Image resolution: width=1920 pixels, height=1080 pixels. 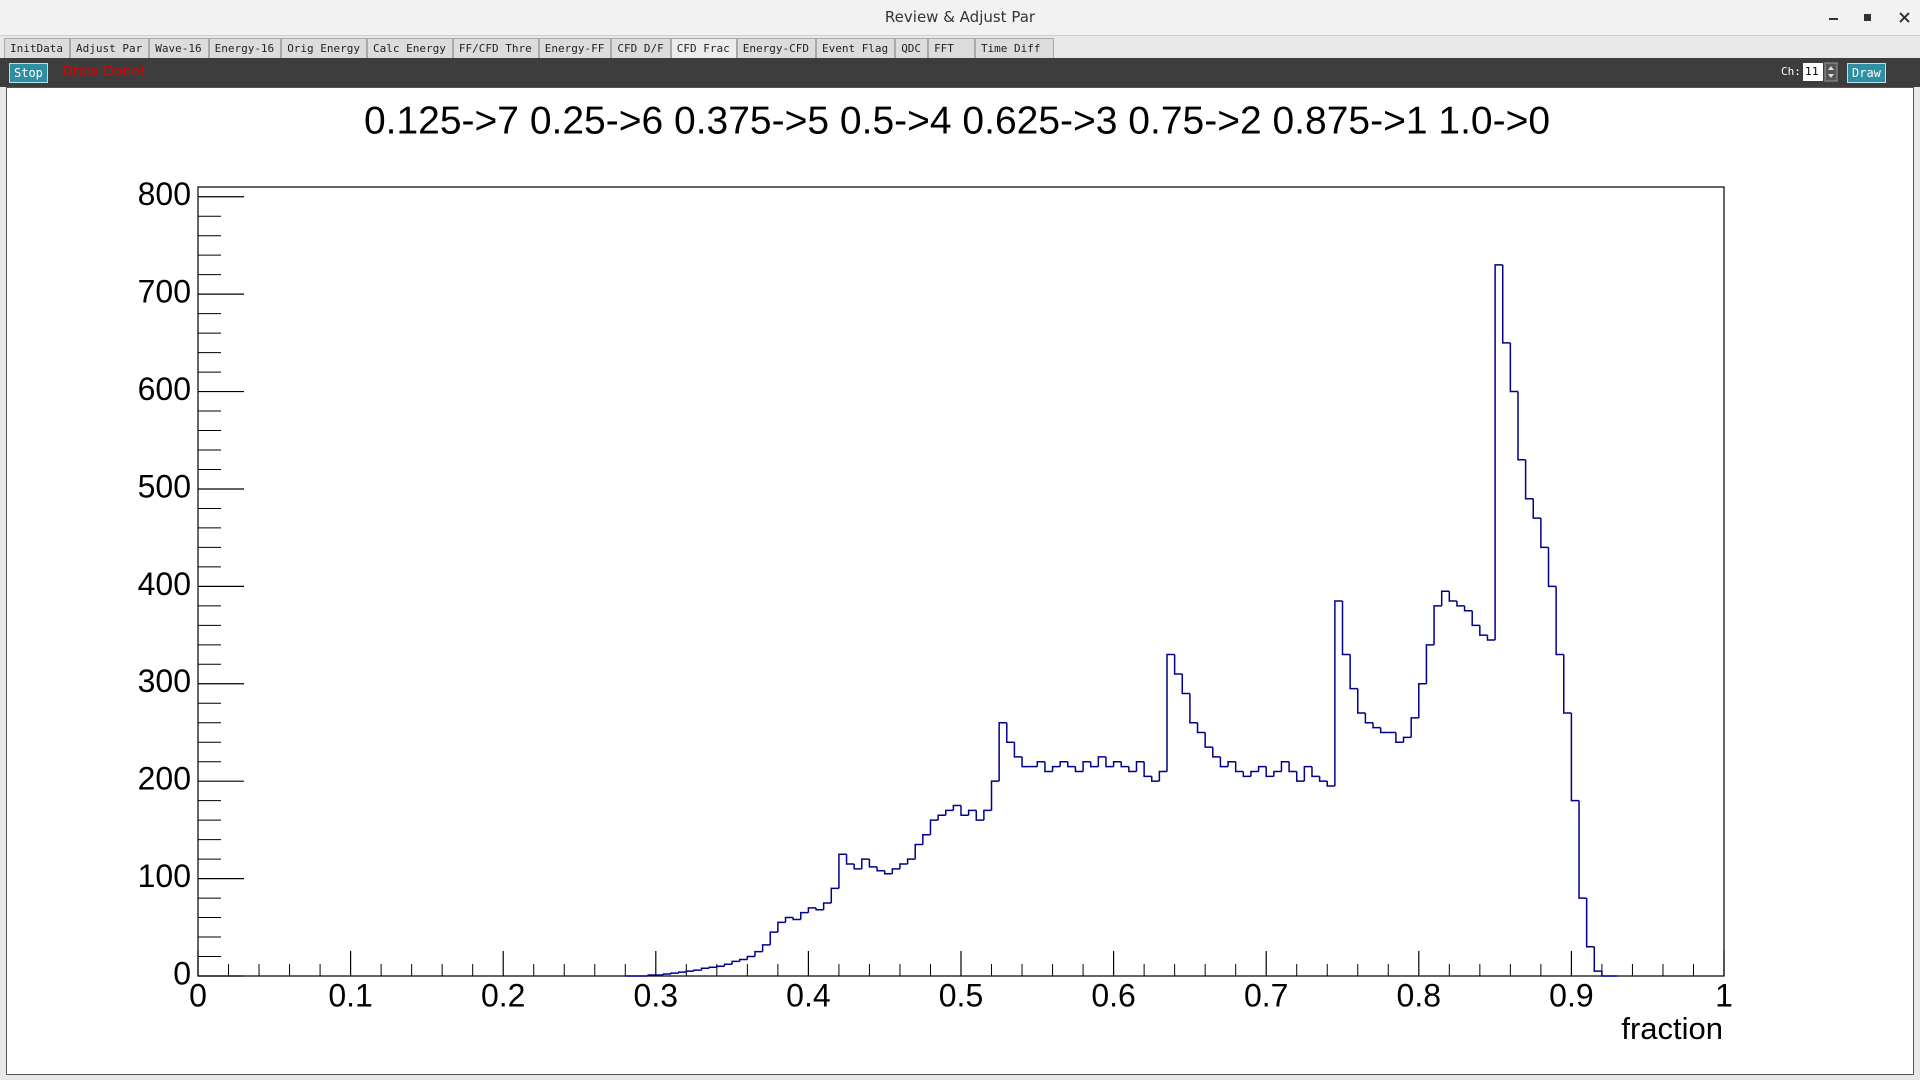 I want to click on tab: Orig Energy, so click(x=324, y=48).